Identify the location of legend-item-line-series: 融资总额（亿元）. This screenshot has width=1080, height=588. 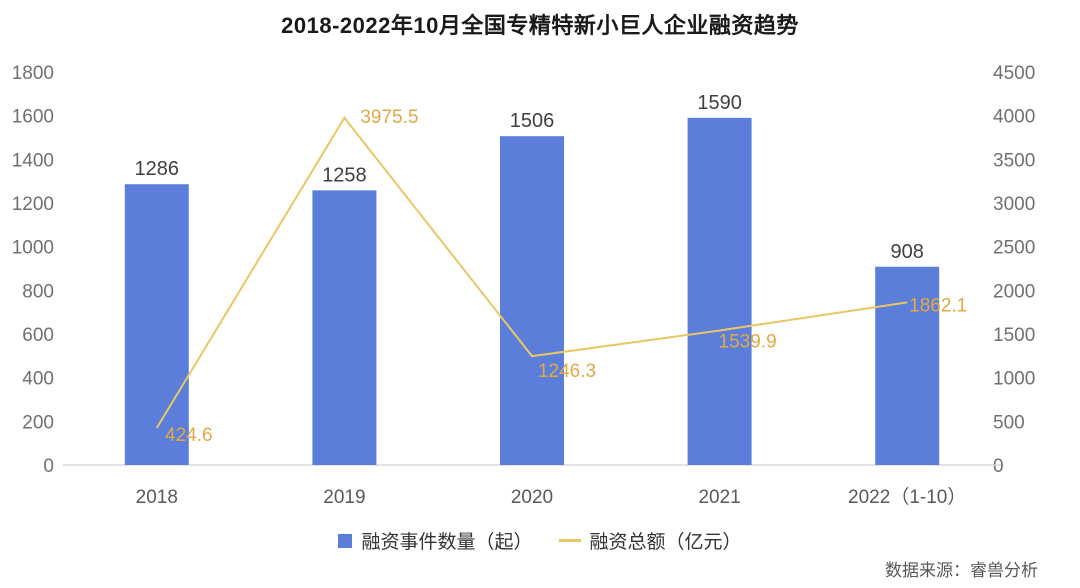
(650, 540).